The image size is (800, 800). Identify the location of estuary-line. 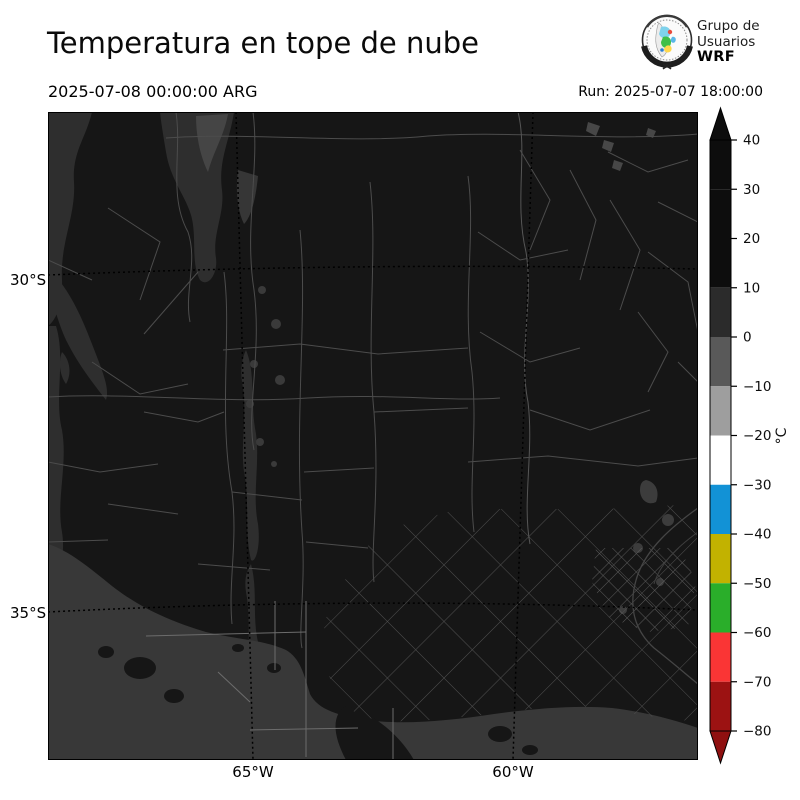
(675, 558).